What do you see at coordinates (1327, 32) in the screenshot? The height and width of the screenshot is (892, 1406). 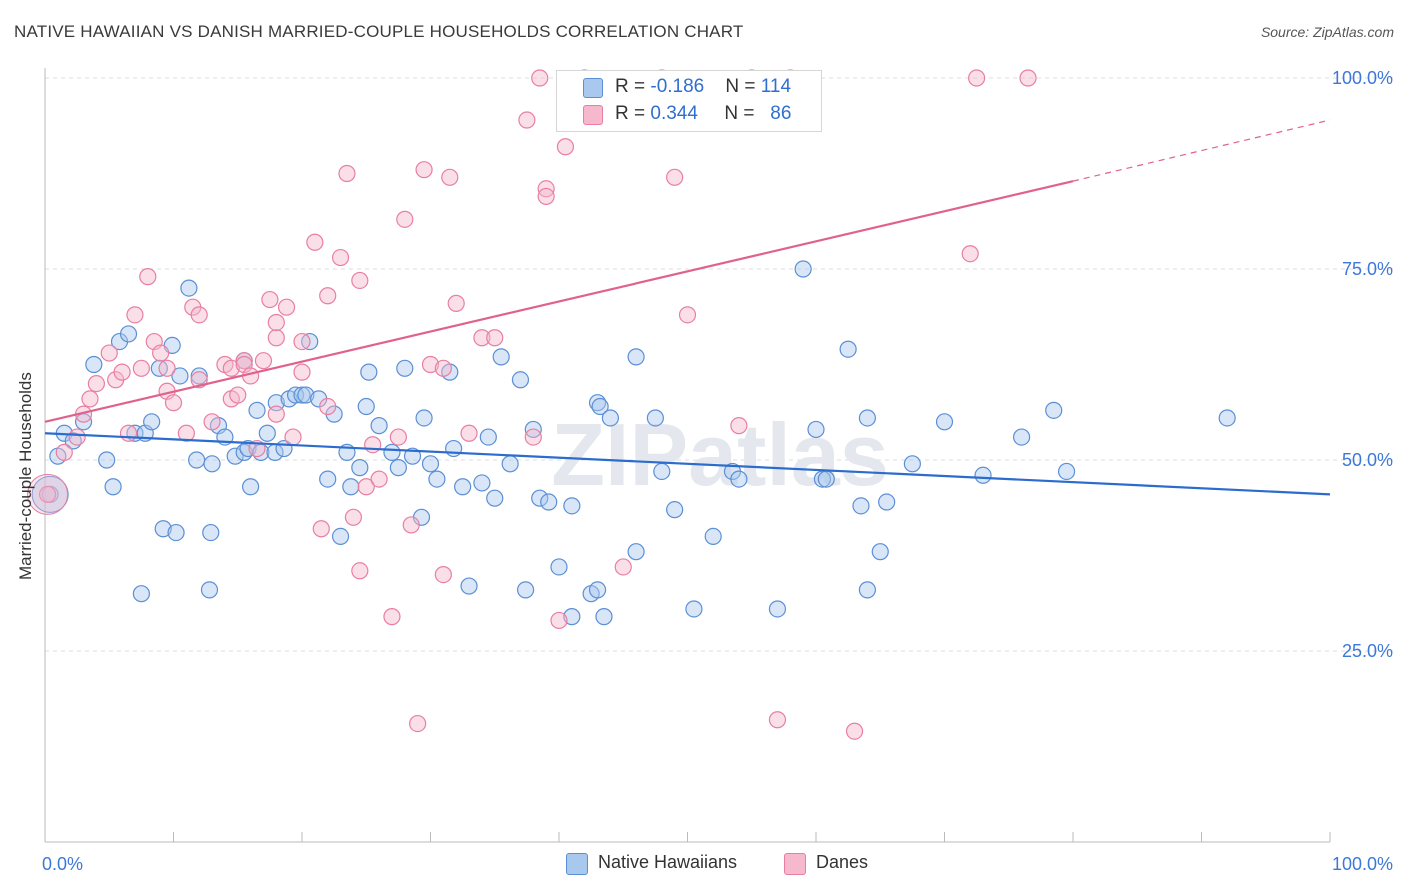 I see `source-label: Source: ZipAtlas.com` at bounding box center [1327, 32].